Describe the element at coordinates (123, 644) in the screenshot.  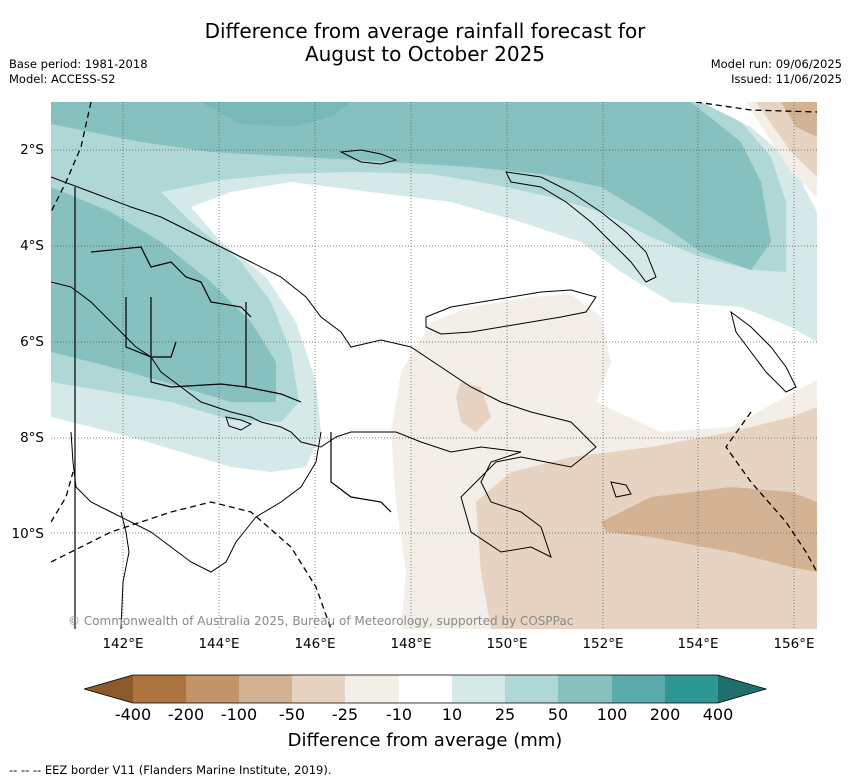
I see `longitude-tick: 142°E` at that location.